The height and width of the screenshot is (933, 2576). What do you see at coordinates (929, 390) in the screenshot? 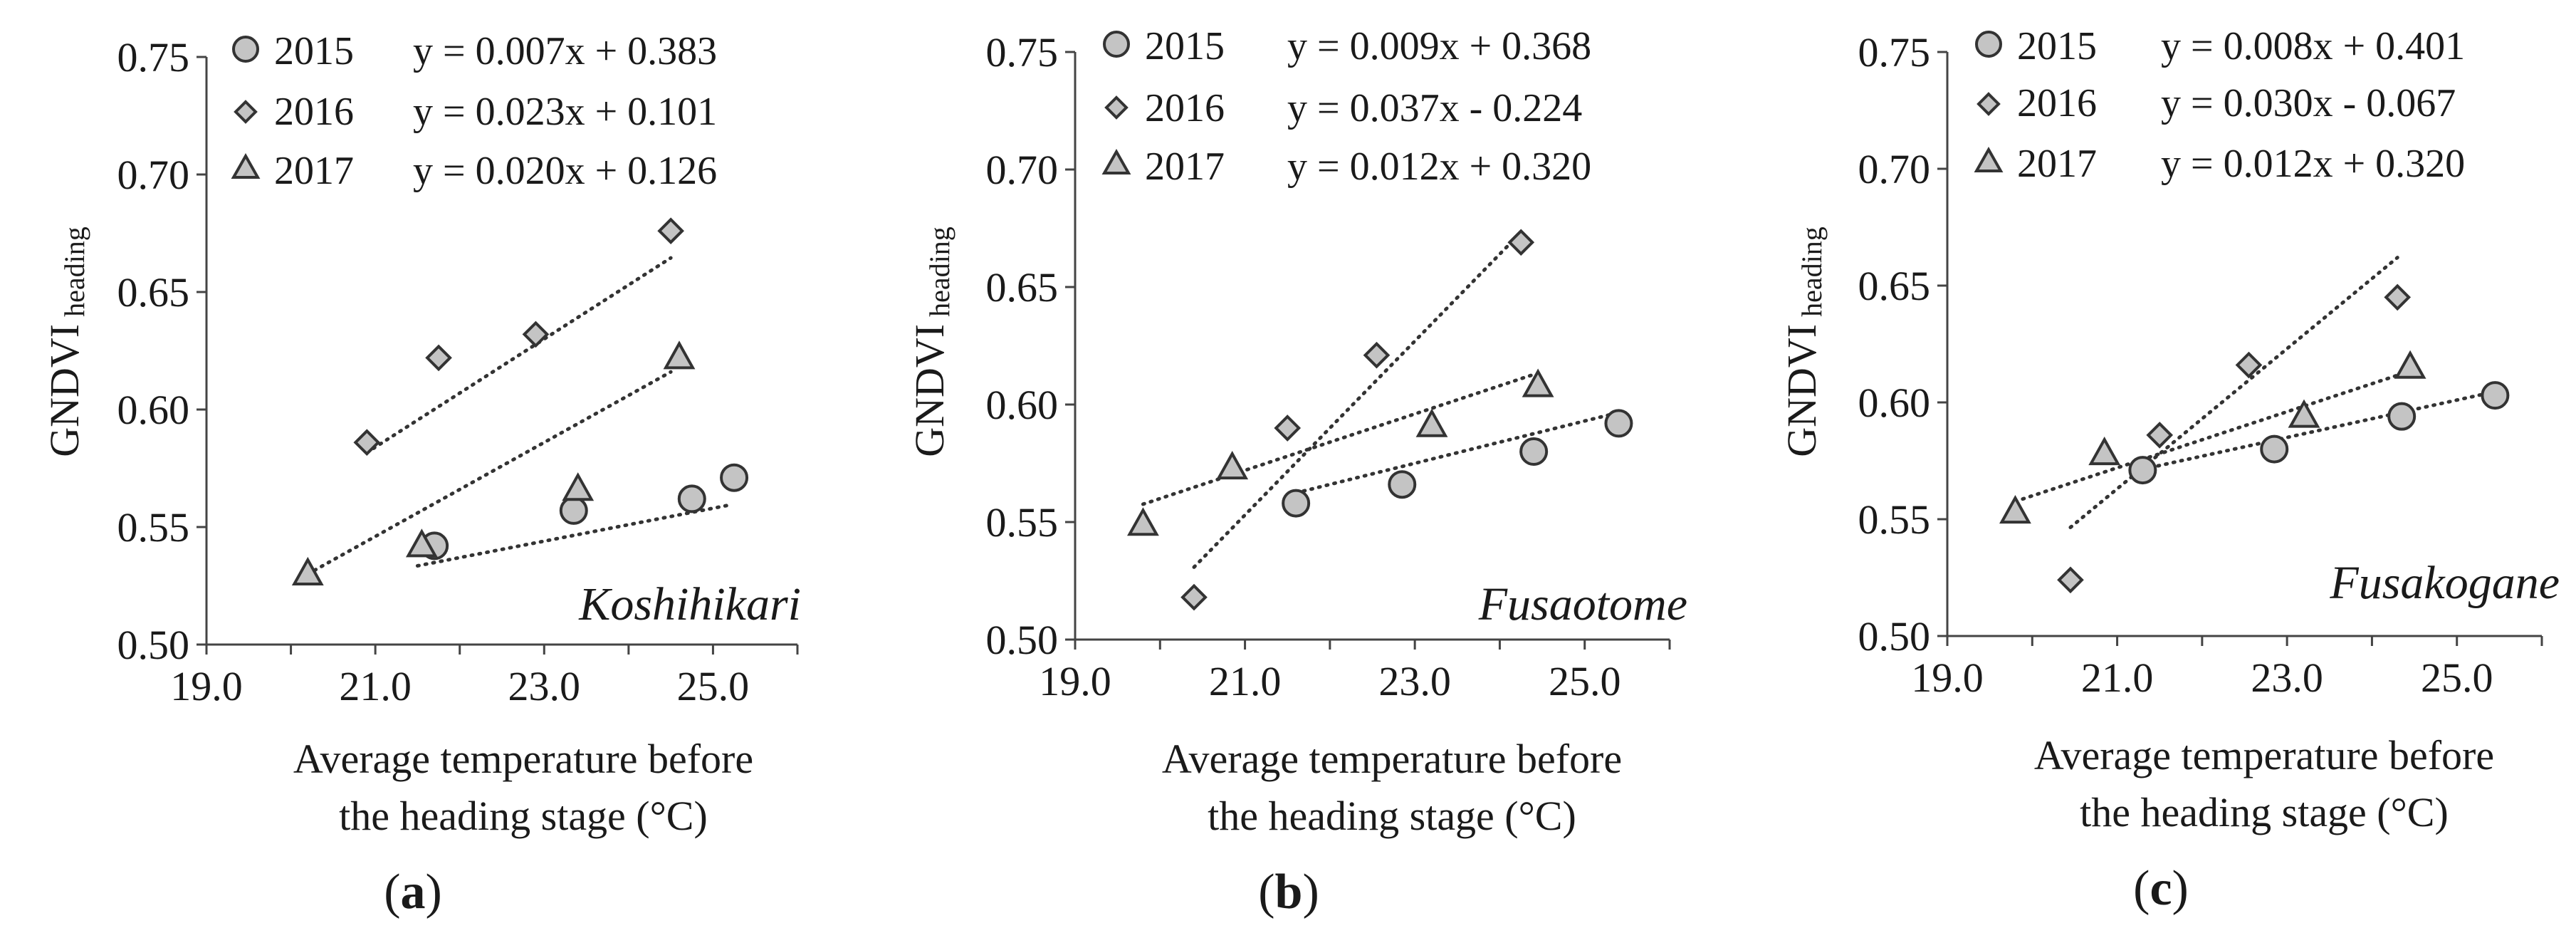
I see `panel-b-ylabel-main: GNDVI` at bounding box center [929, 390].